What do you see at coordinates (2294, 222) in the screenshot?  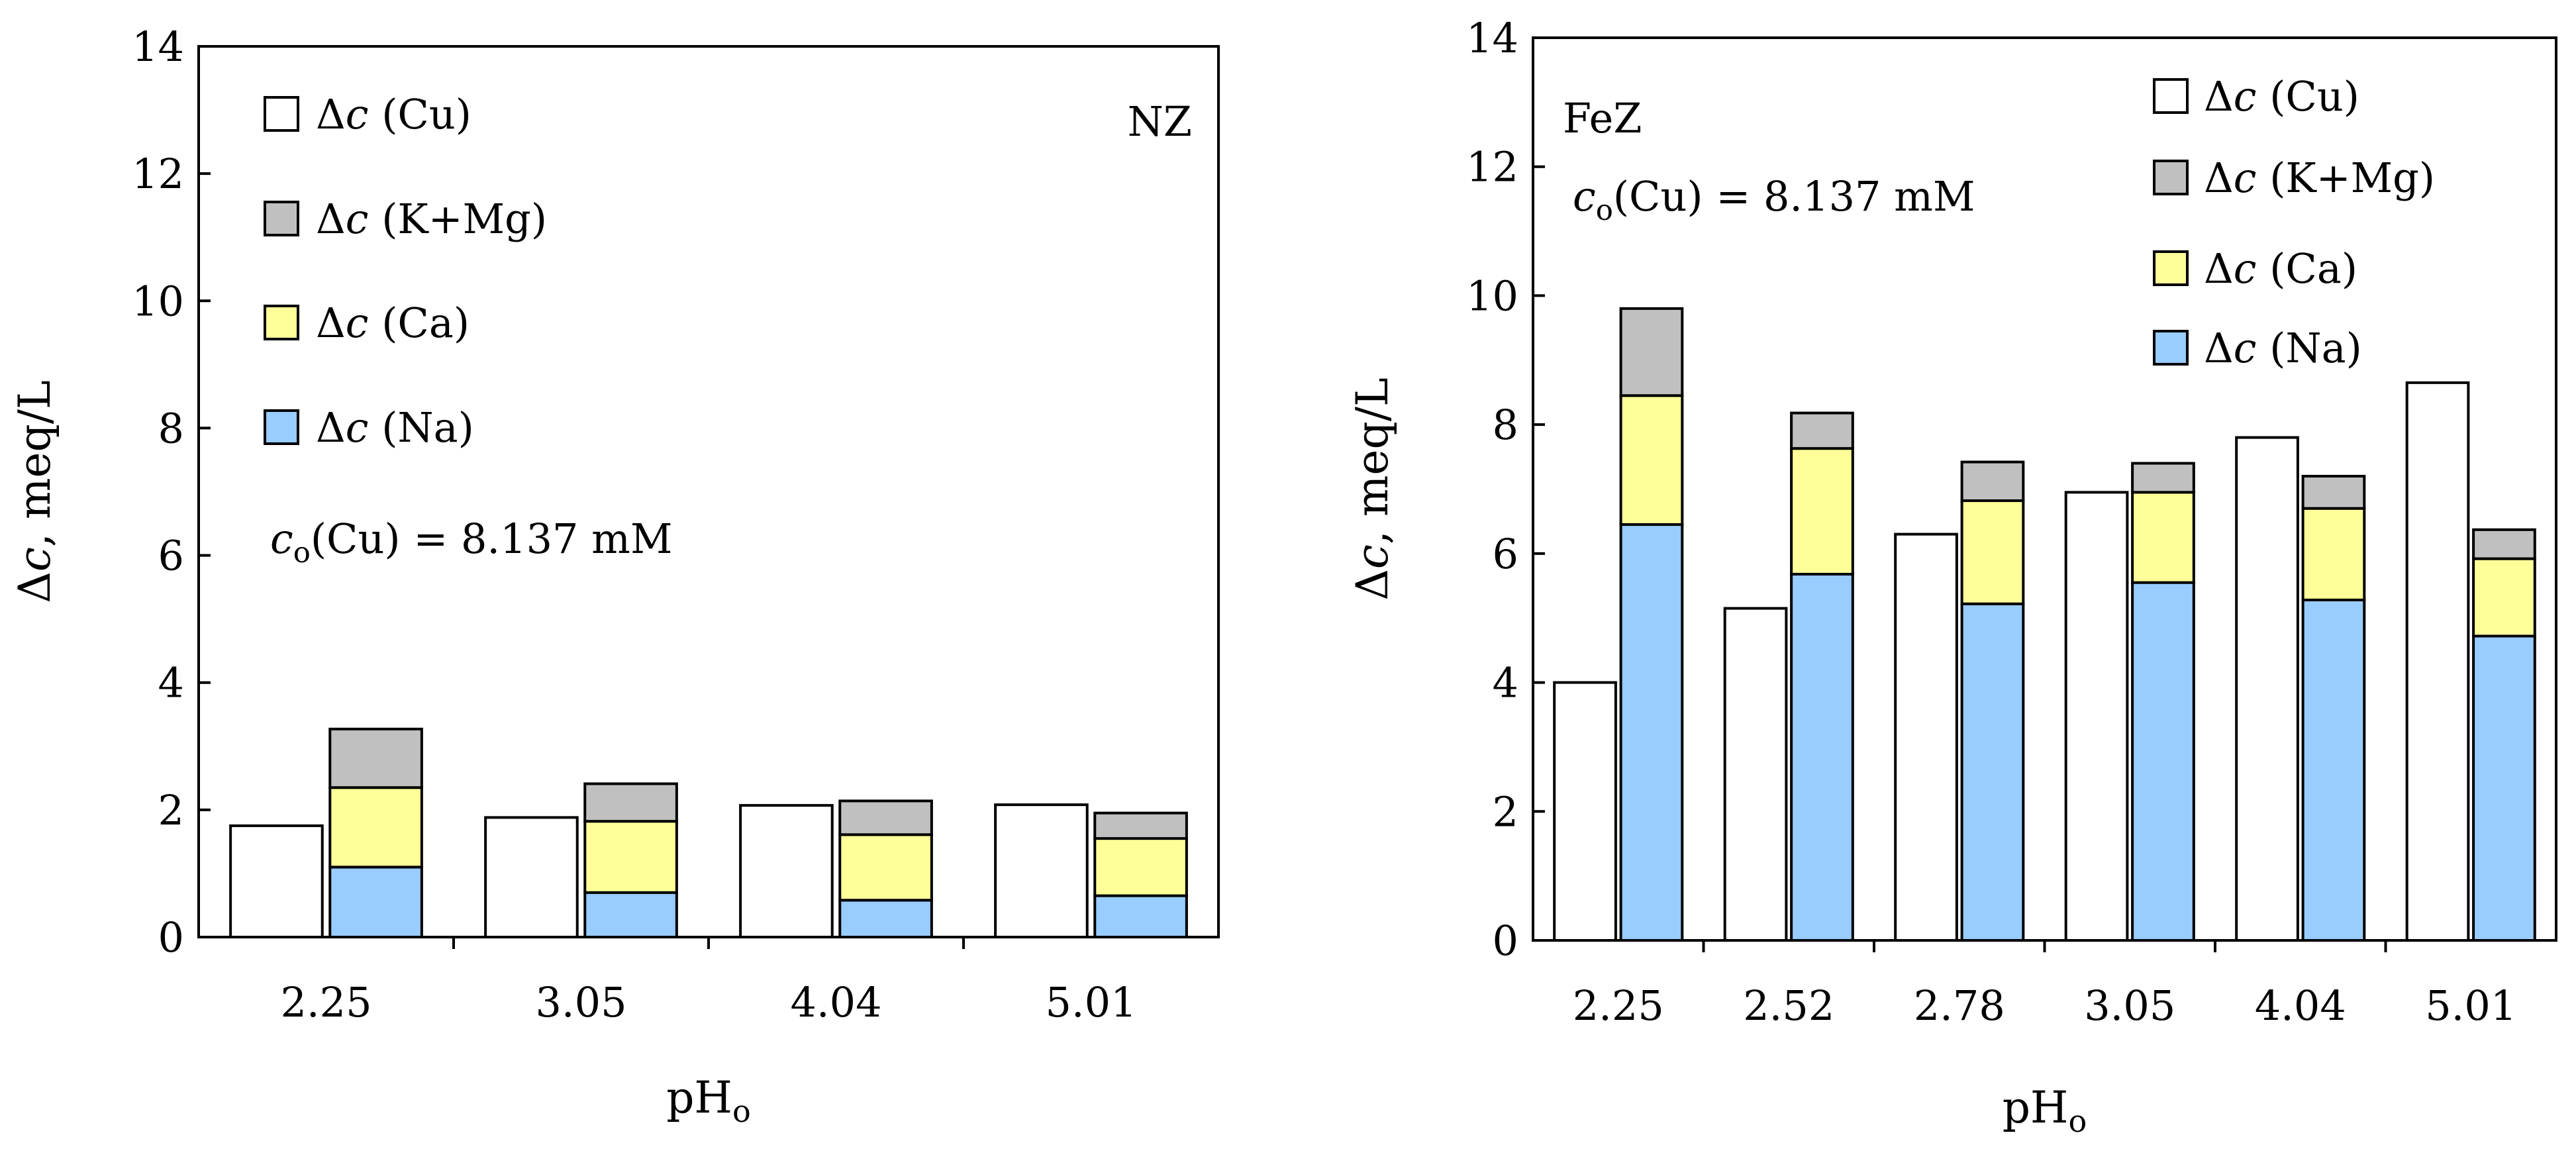 I see `legend: Δc (Cu)Δc (K+Mg)Δc (Ca)Δc (Na)` at bounding box center [2294, 222].